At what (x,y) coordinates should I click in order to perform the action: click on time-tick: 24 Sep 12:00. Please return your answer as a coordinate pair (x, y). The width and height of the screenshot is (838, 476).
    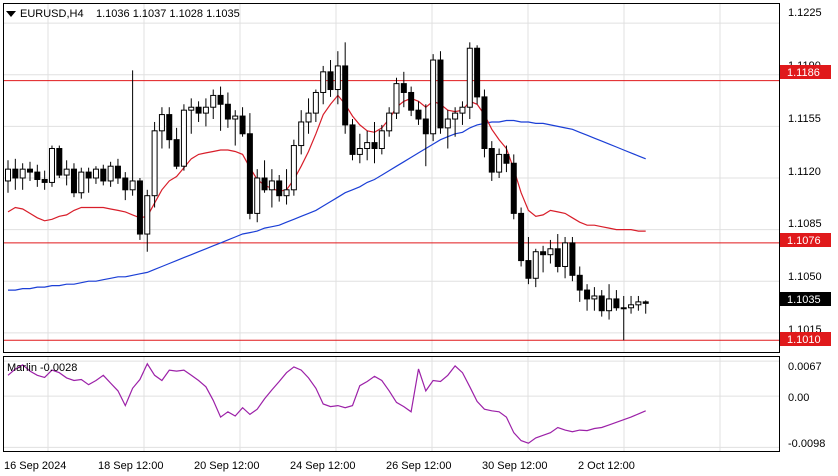
    Looking at the image, I should click on (322, 466).